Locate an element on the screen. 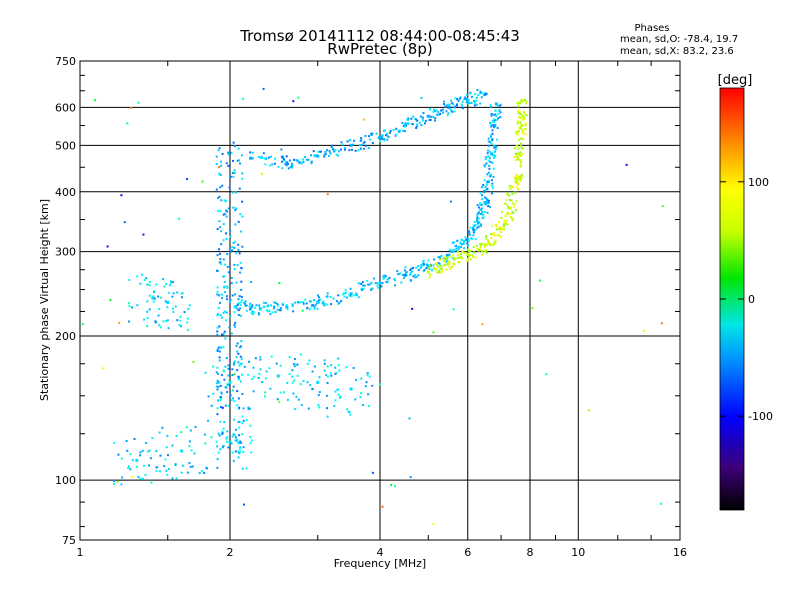  x-tick-label: 1 is located at coordinates (80, 552).